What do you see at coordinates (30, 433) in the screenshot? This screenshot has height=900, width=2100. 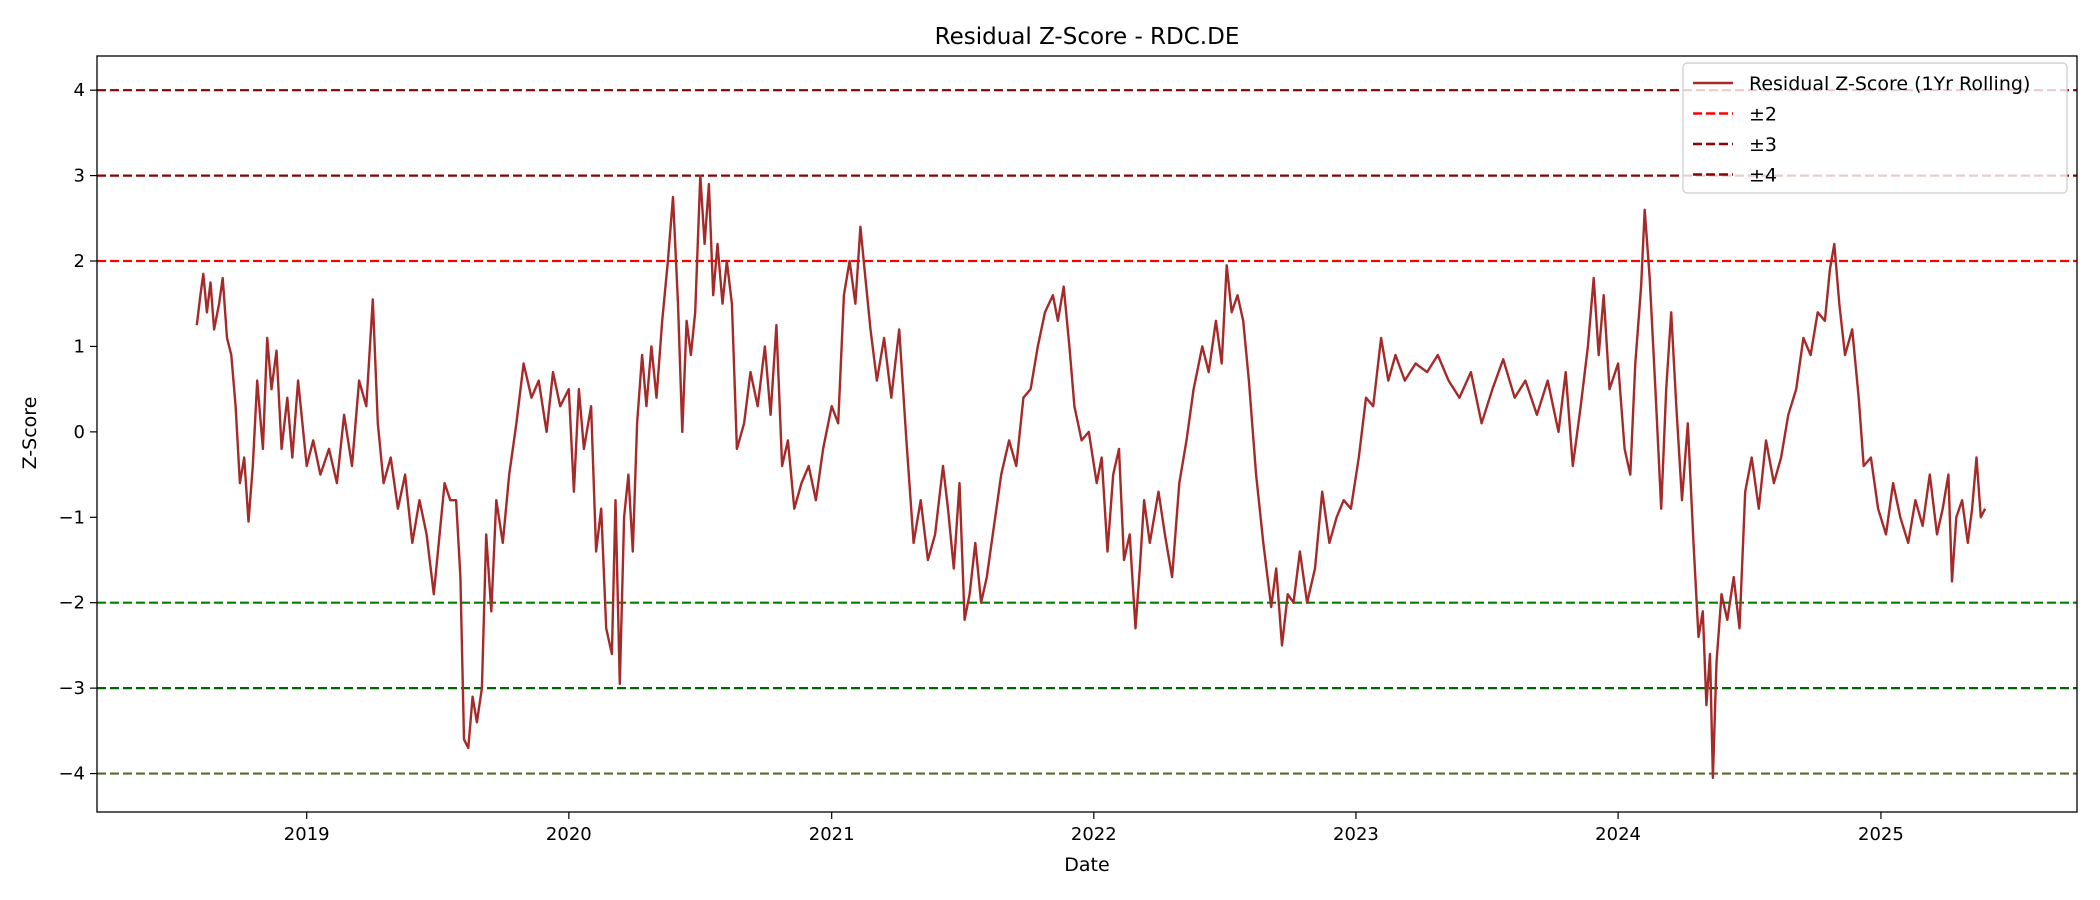 I see `y-axis-label: Z-Score` at bounding box center [30, 433].